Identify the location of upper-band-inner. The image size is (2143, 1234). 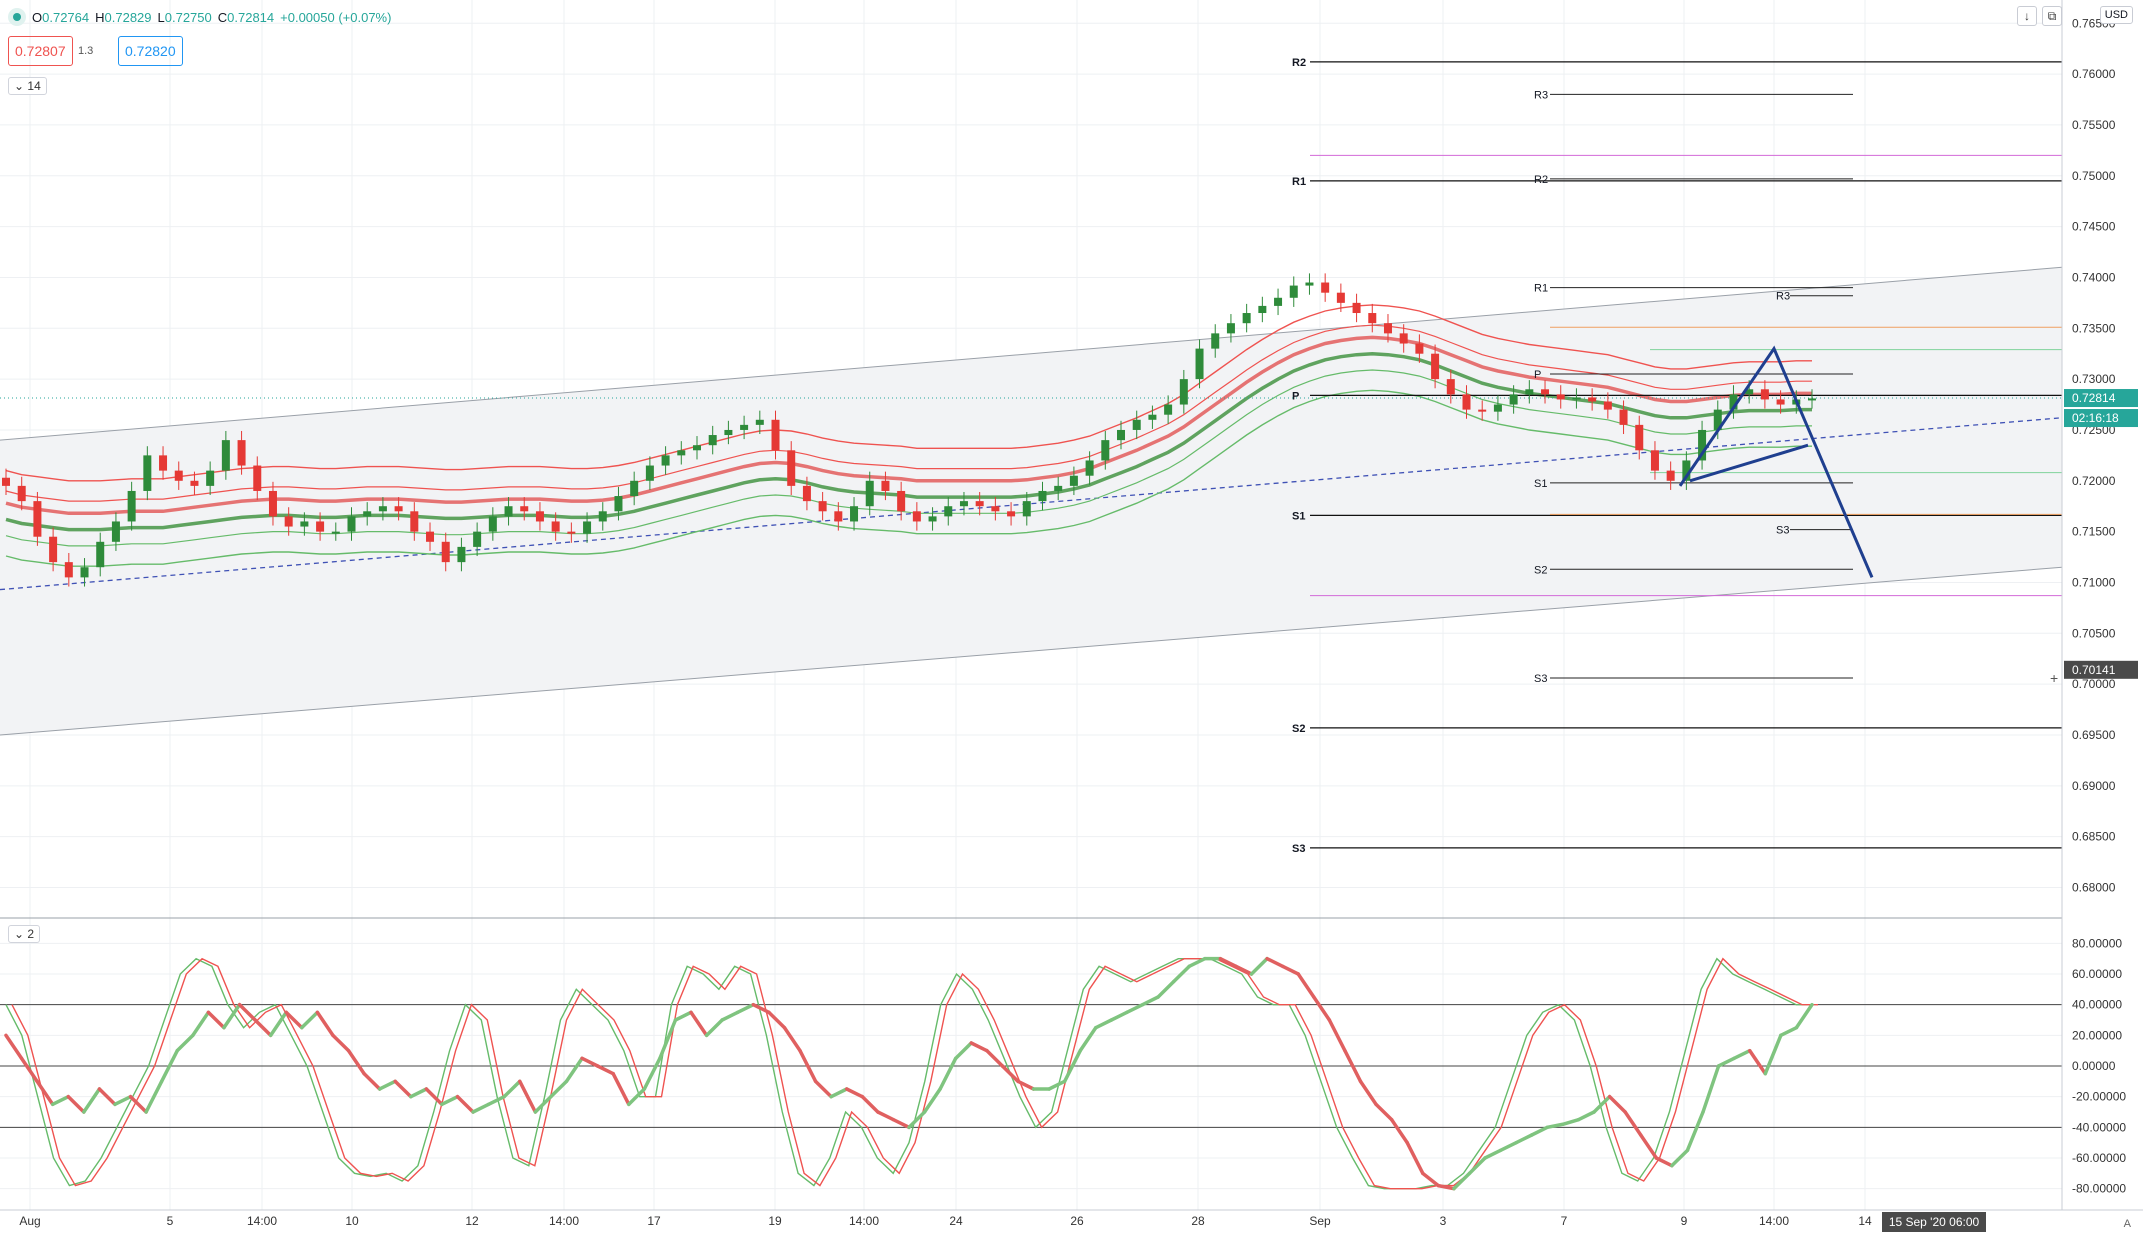
(908, 413).